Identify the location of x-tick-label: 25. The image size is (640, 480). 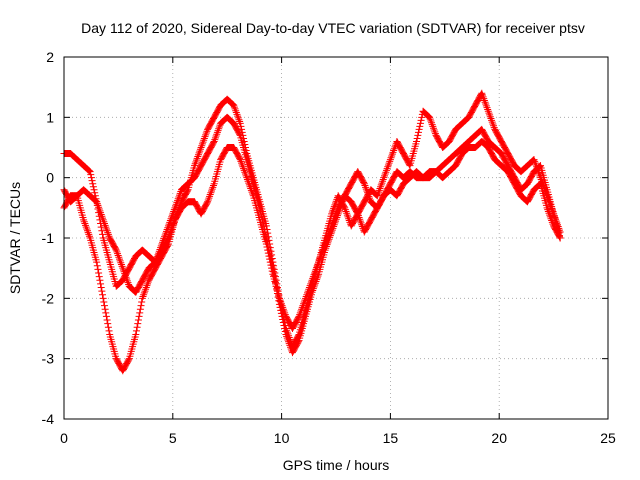
(608, 438).